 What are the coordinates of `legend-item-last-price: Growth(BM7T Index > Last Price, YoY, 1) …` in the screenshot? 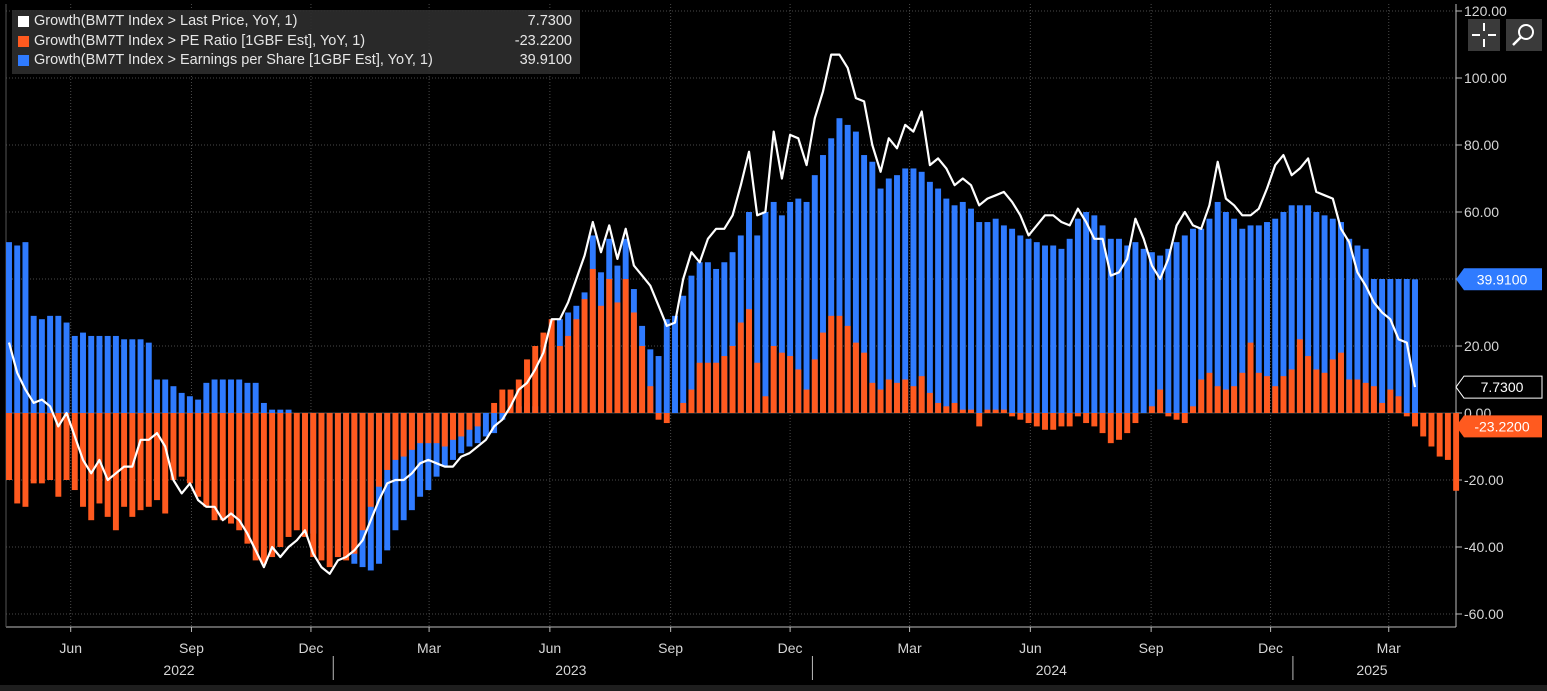 It's located at (295, 22).